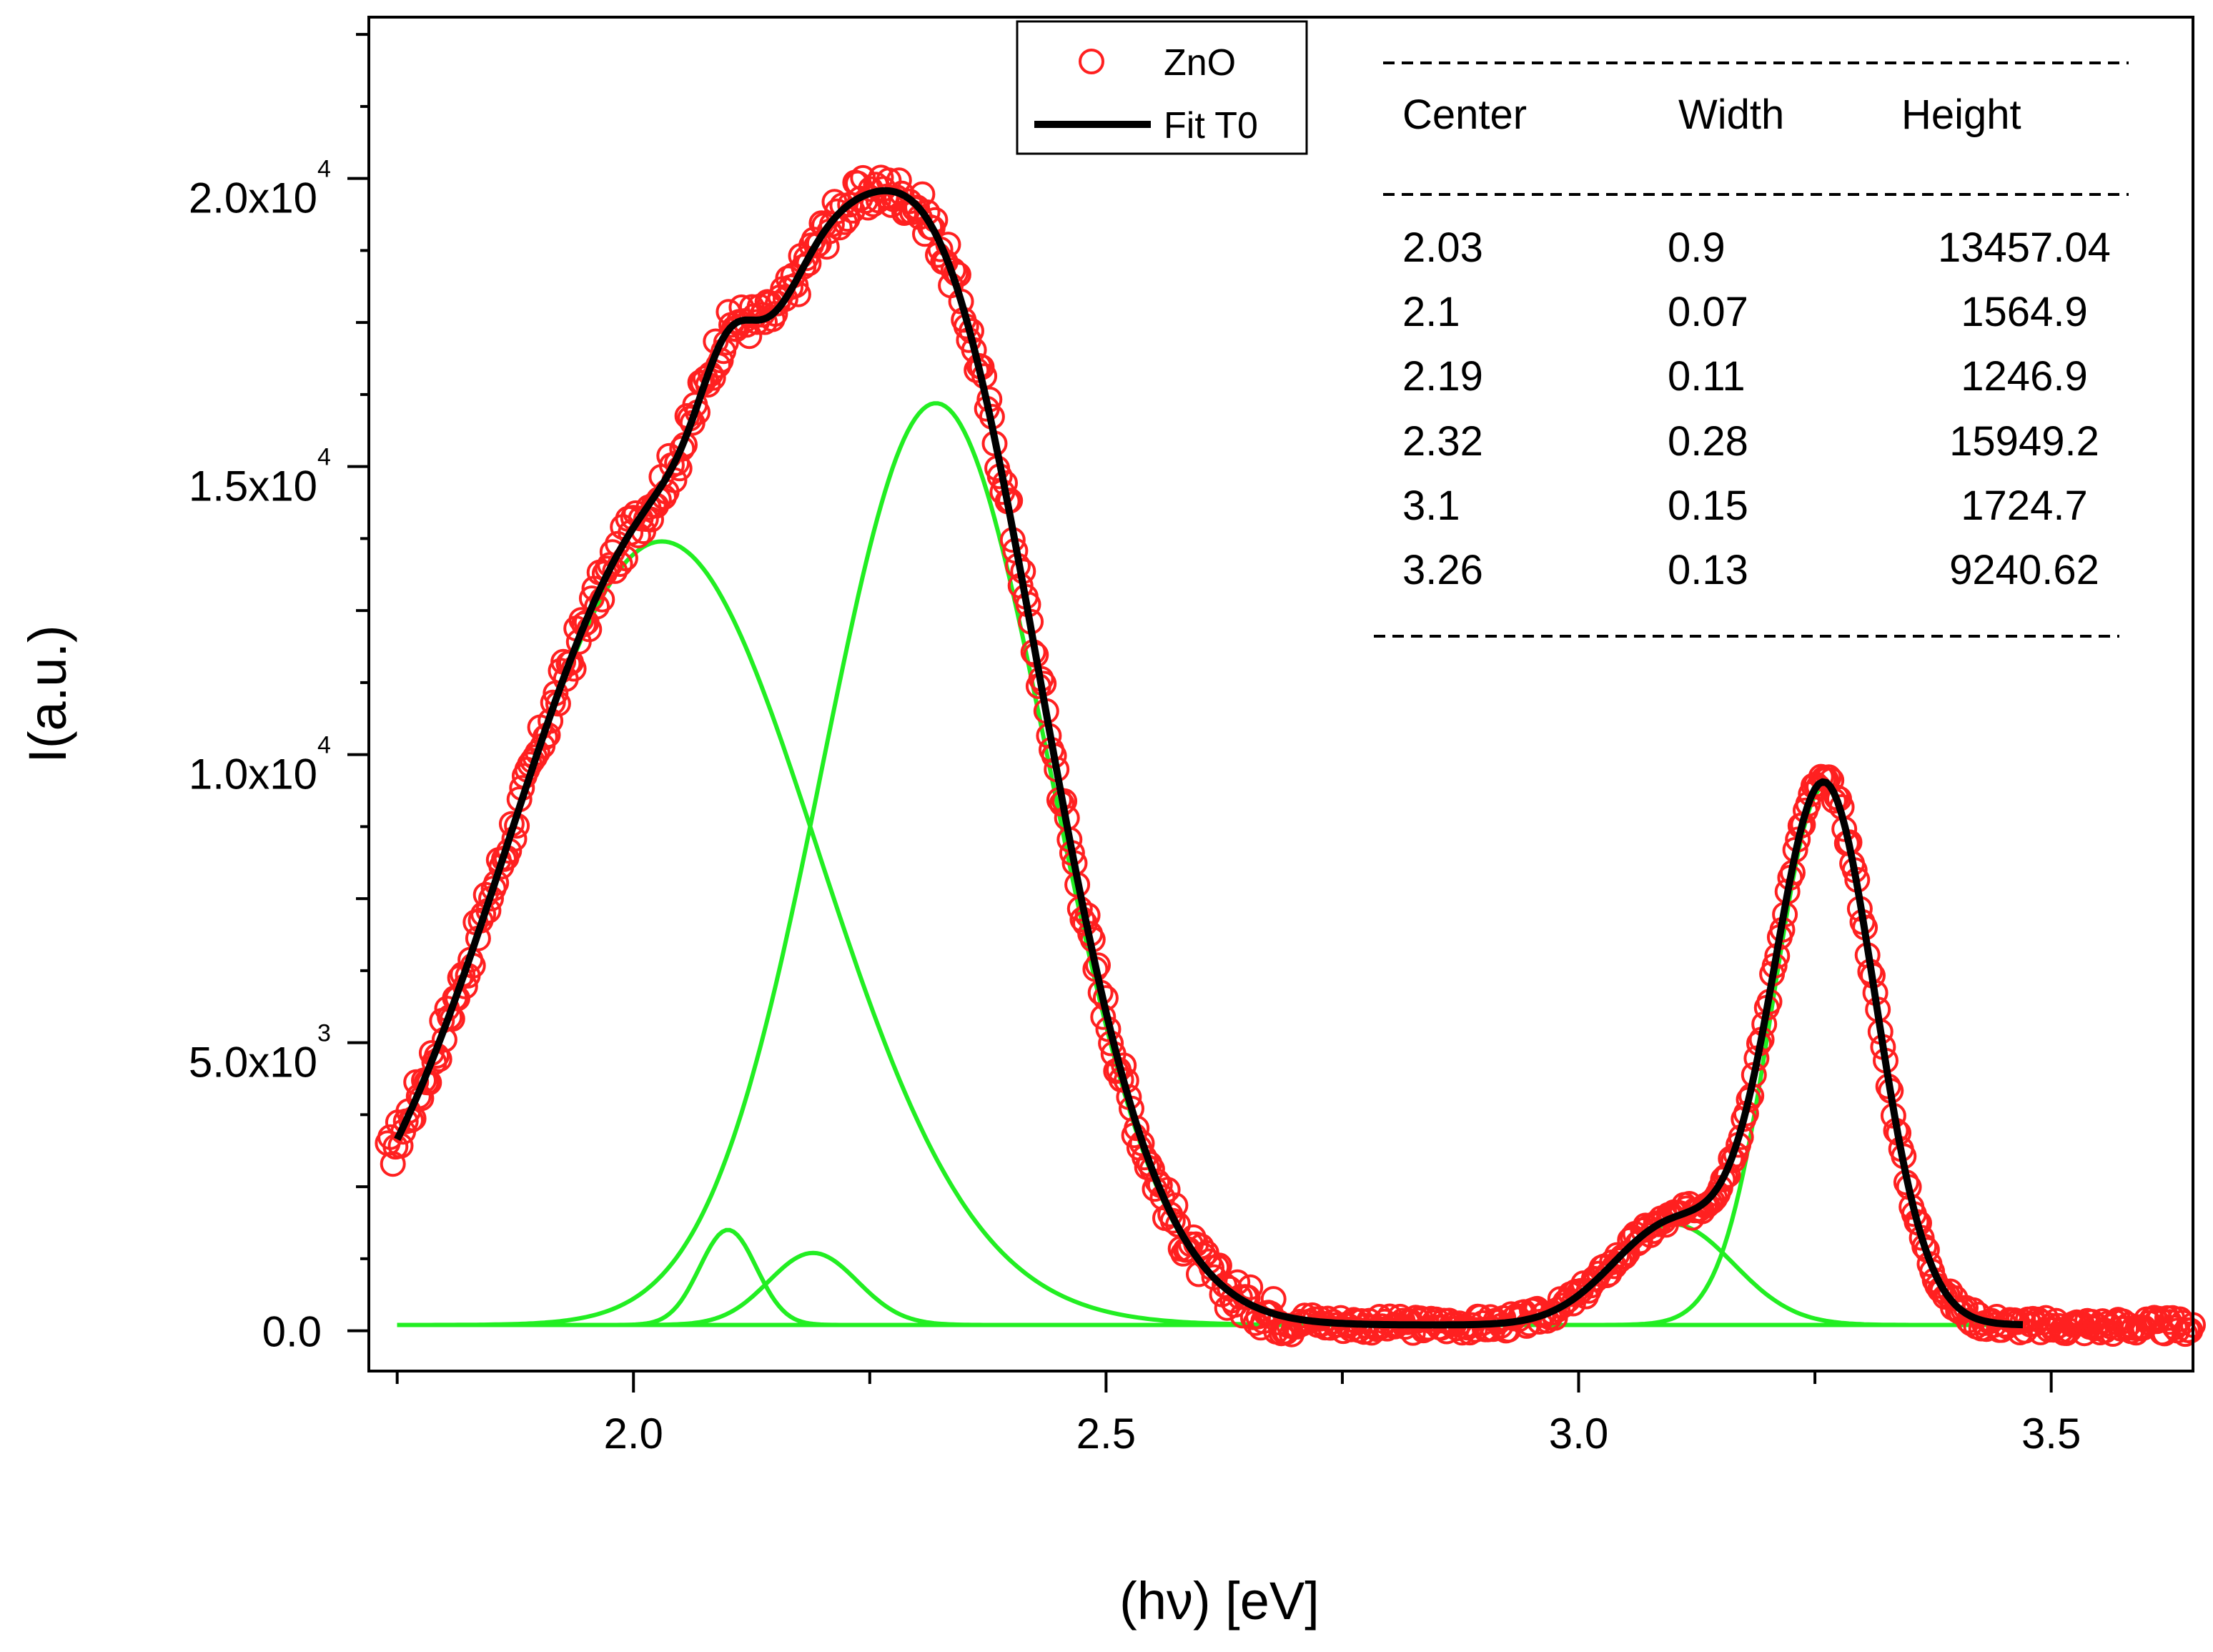 This screenshot has height=1652, width=2213. I want to click on legend-box, so click(1162, 88).